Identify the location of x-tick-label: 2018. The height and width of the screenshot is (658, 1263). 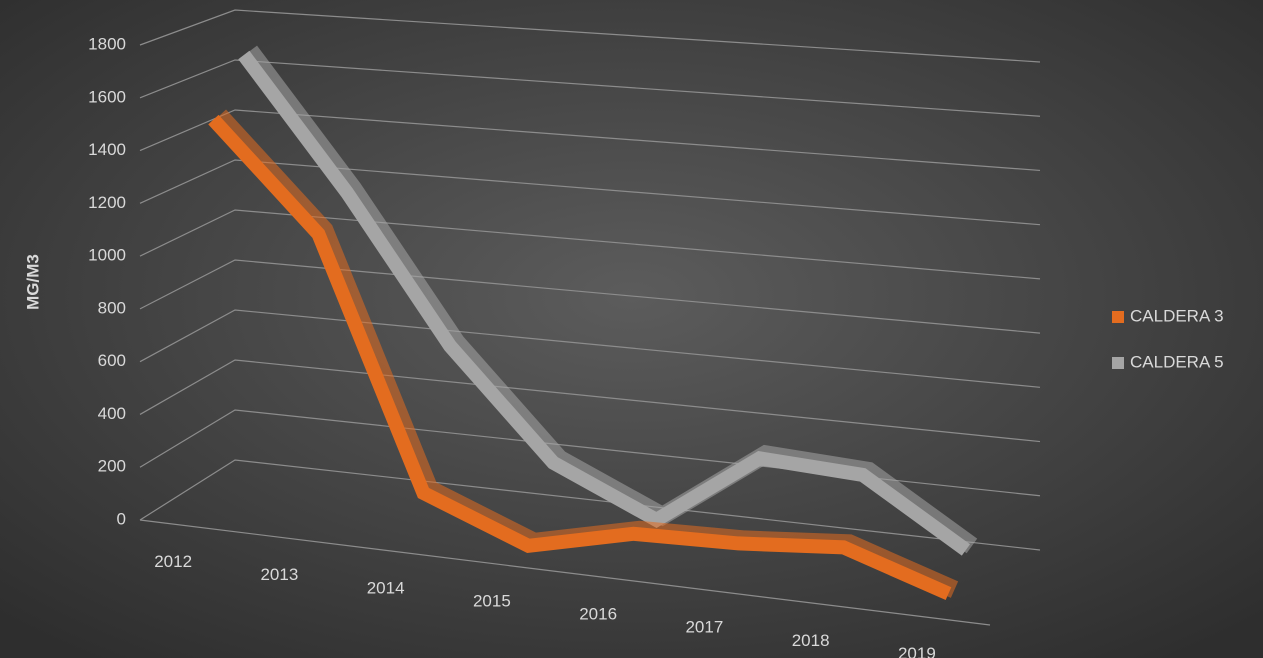
(811, 640).